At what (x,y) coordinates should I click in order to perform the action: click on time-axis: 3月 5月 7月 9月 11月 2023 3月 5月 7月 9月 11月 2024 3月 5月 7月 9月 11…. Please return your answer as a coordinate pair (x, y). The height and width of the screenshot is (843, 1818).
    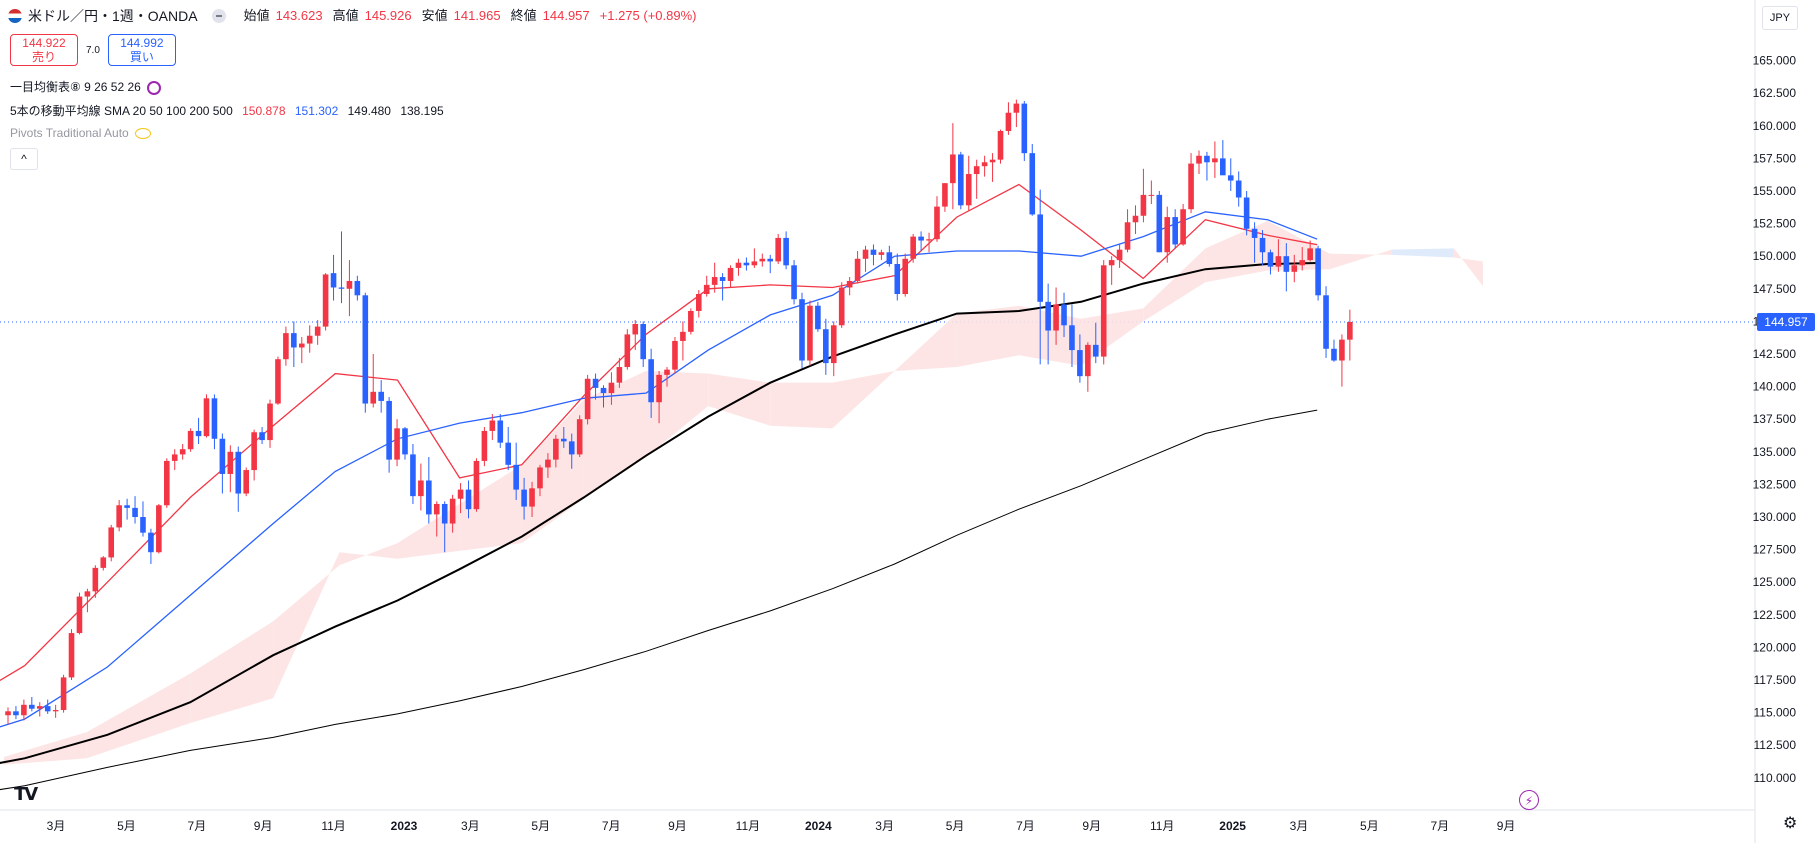
    Looking at the image, I should click on (877, 821).